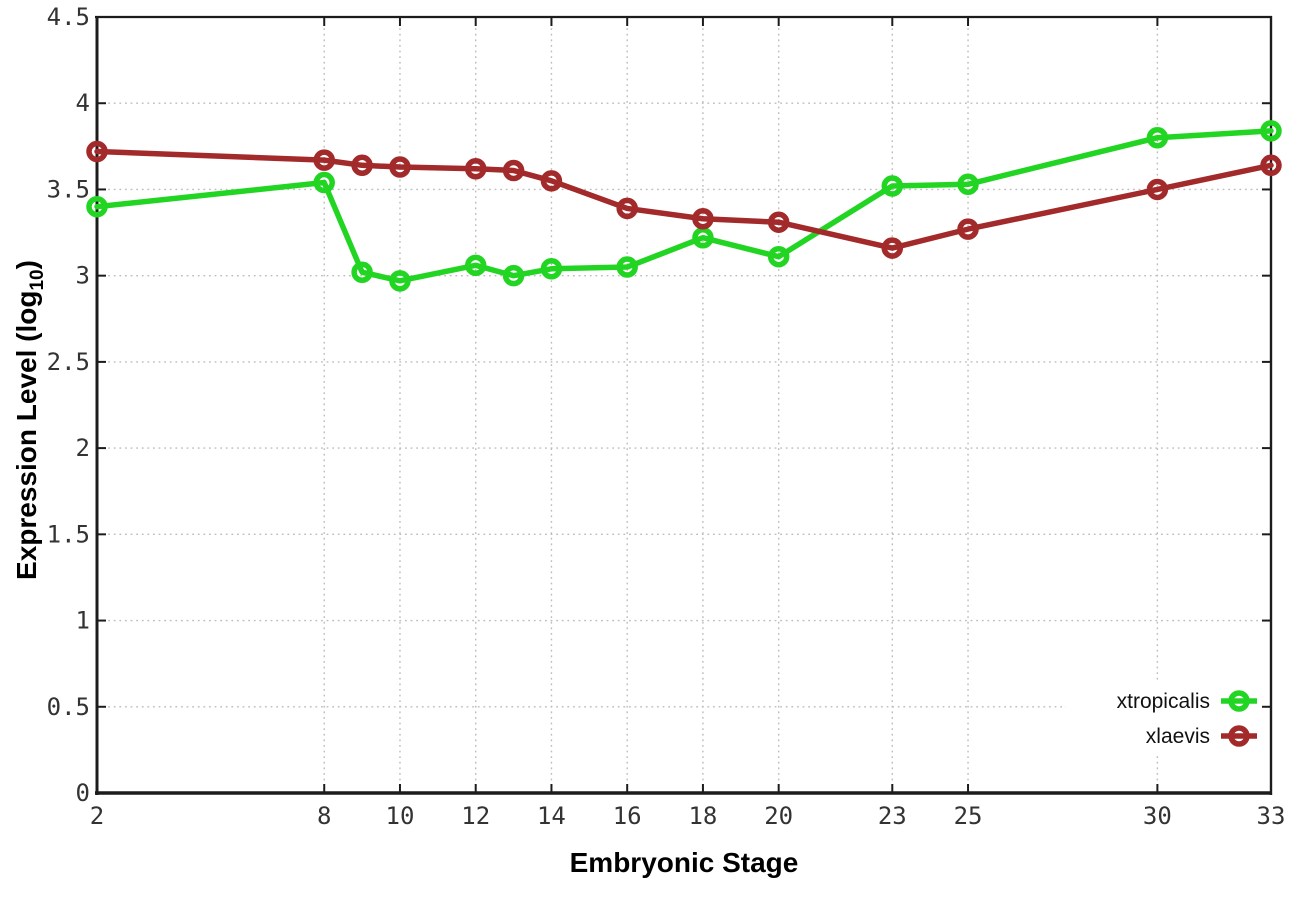 The height and width of the screenshot is (907, 1296). What do you see at coordinates (83, 276) in the screenshot?
I see `y-tick-label: 3` at bounding box center [83, 276].